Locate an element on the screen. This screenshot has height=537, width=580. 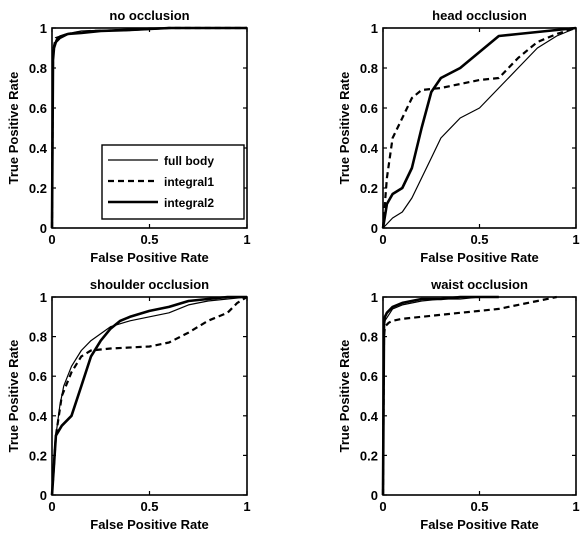
legend-label: integral1 is located at coordinates (189, 182).